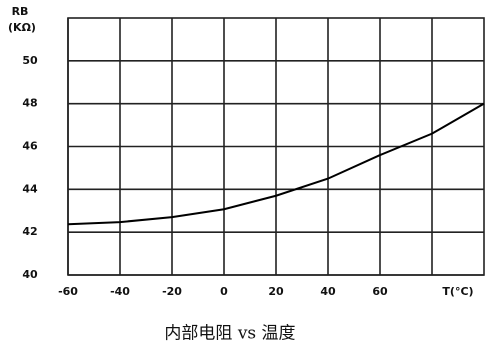  What do you see at coordinates (30, 60) in the screenshot?
I see `y-tick-label: 50` at bounding box center [30, 60].